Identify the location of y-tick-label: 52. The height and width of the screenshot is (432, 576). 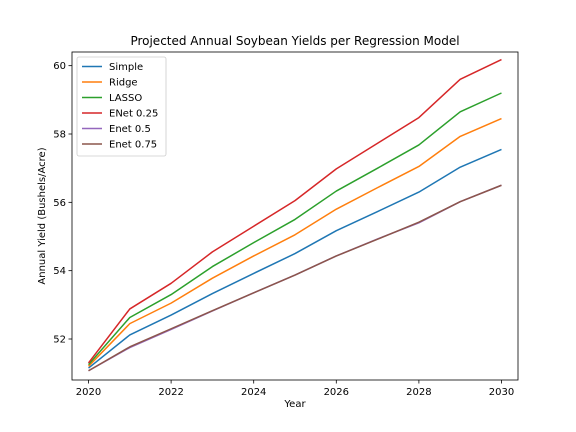
(59, 340).